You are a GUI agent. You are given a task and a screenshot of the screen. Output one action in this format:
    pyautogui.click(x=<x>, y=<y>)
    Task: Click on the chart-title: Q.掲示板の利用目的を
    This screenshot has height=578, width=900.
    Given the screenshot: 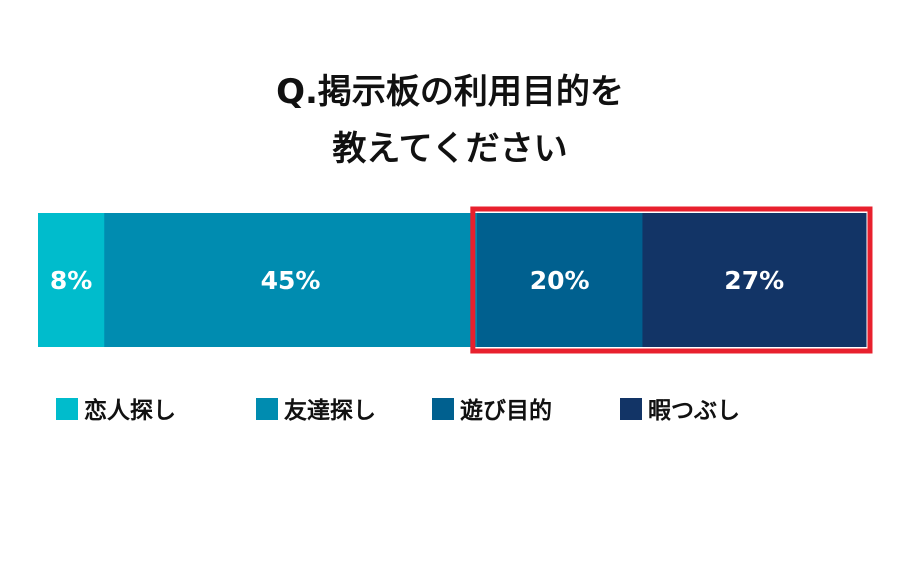 What is the action you would take?
    pyautogui.click(x=450, y=92)
    